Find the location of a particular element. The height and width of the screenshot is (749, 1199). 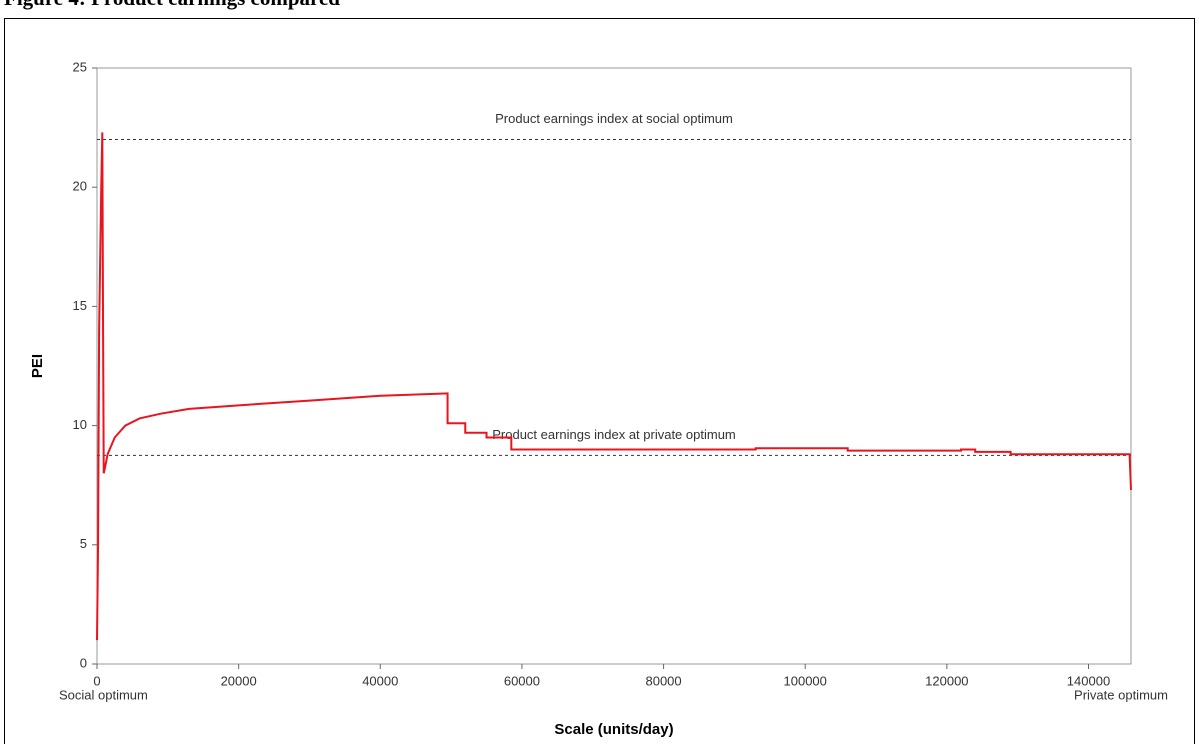

x-axis-title: Scale (units/day) is located at coordinates (613, 729).